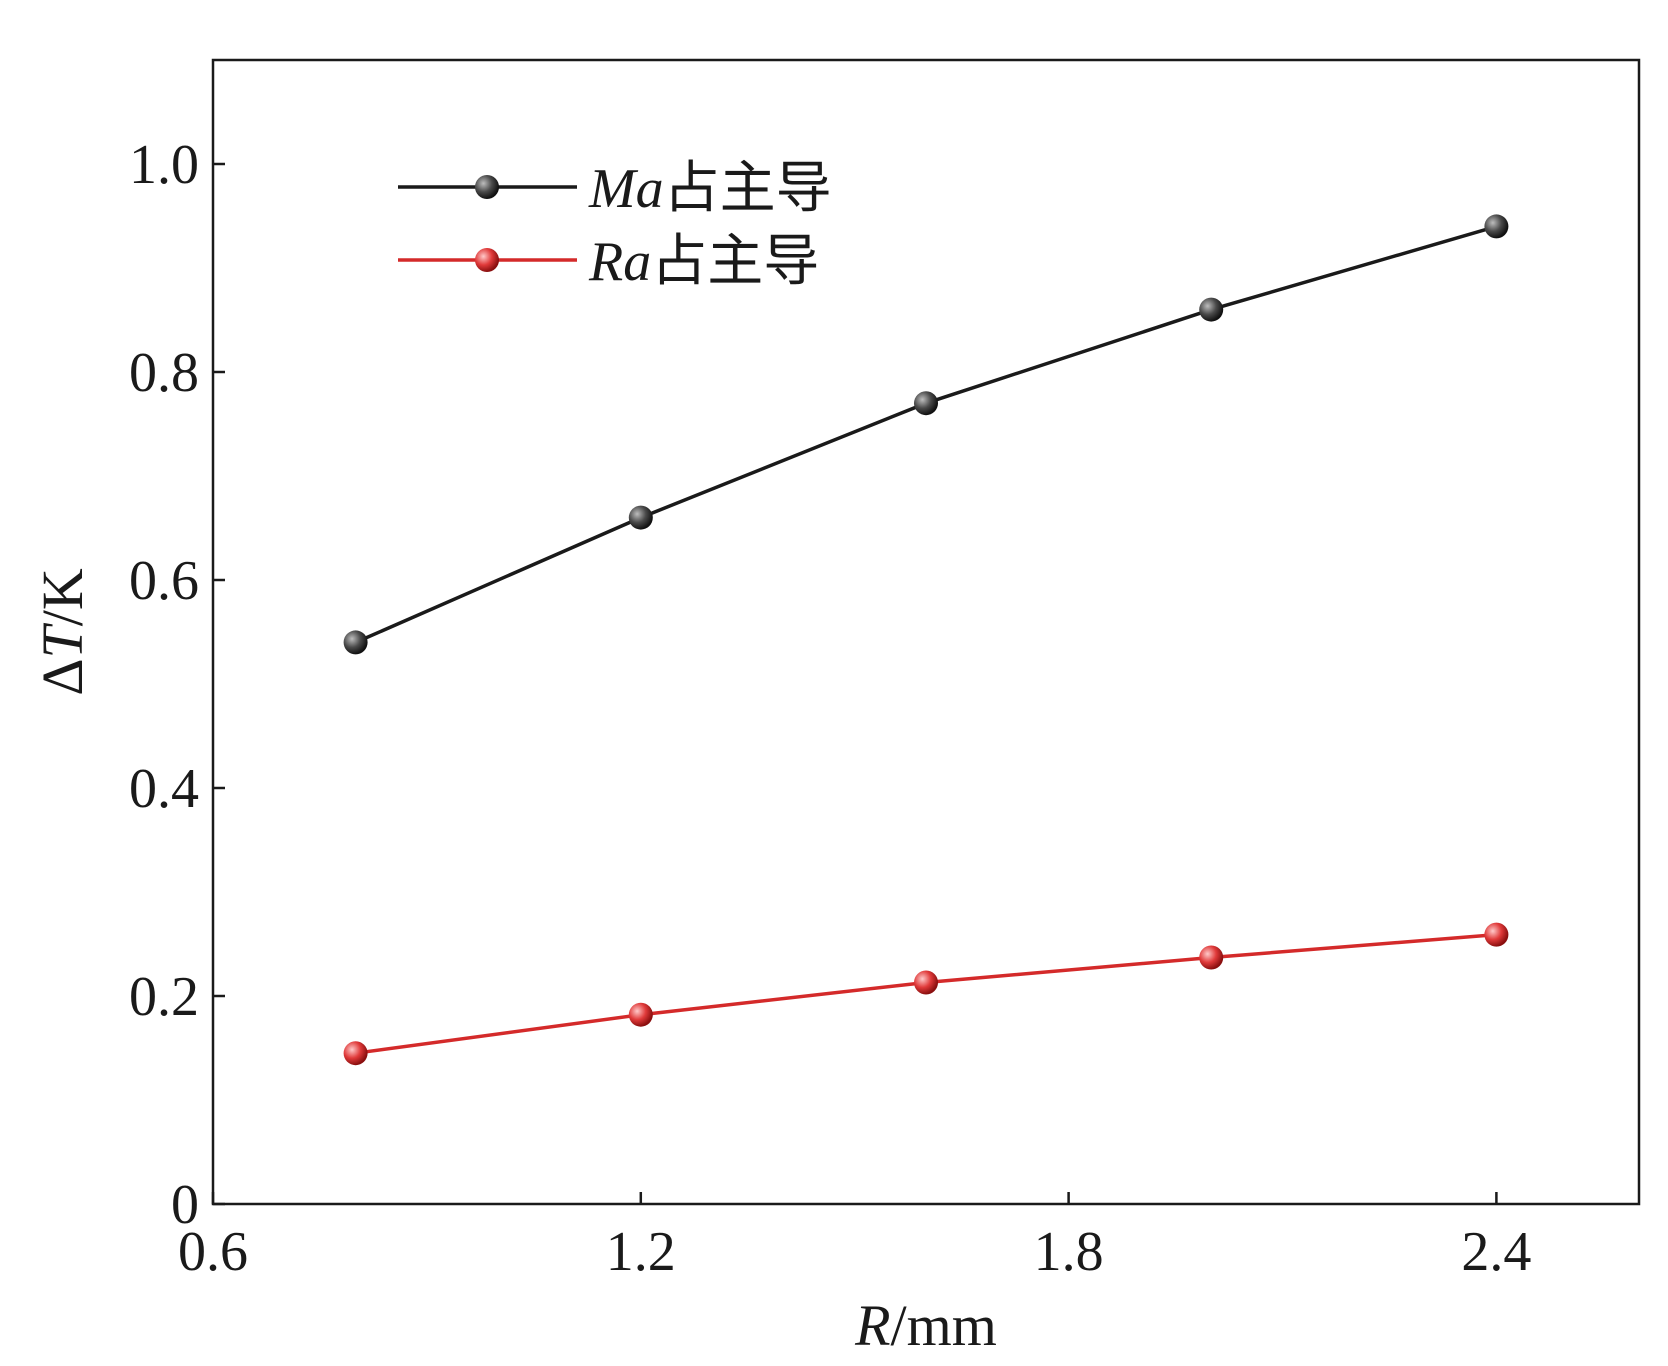 This screenshot has width=1668, height=1366. I want to click on legend-label-ra: Ra占主导, so click(703, 262).